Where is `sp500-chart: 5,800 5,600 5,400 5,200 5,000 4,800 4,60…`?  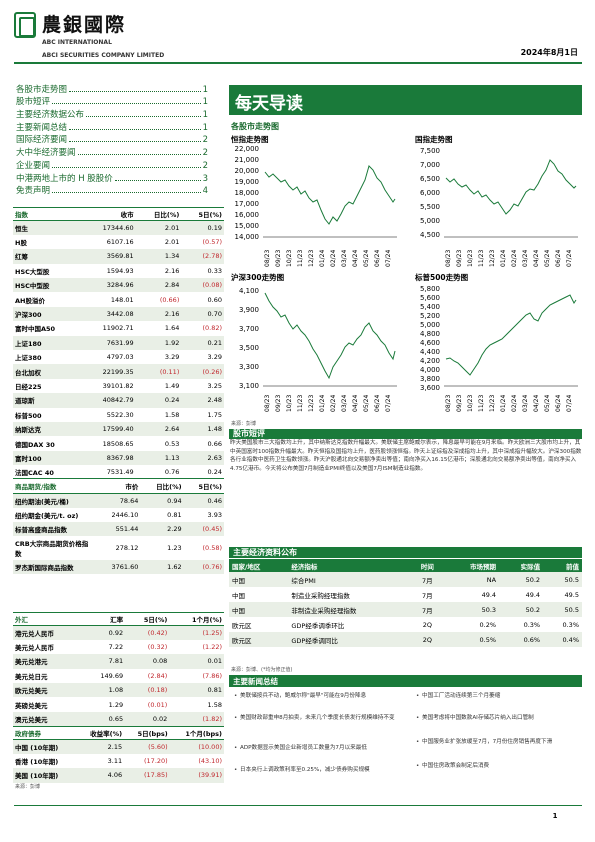
sp500-chart: 5,800 5,600 5,400 5,200 5,000 4,800 4,60… is located at coordinates (499, 348).